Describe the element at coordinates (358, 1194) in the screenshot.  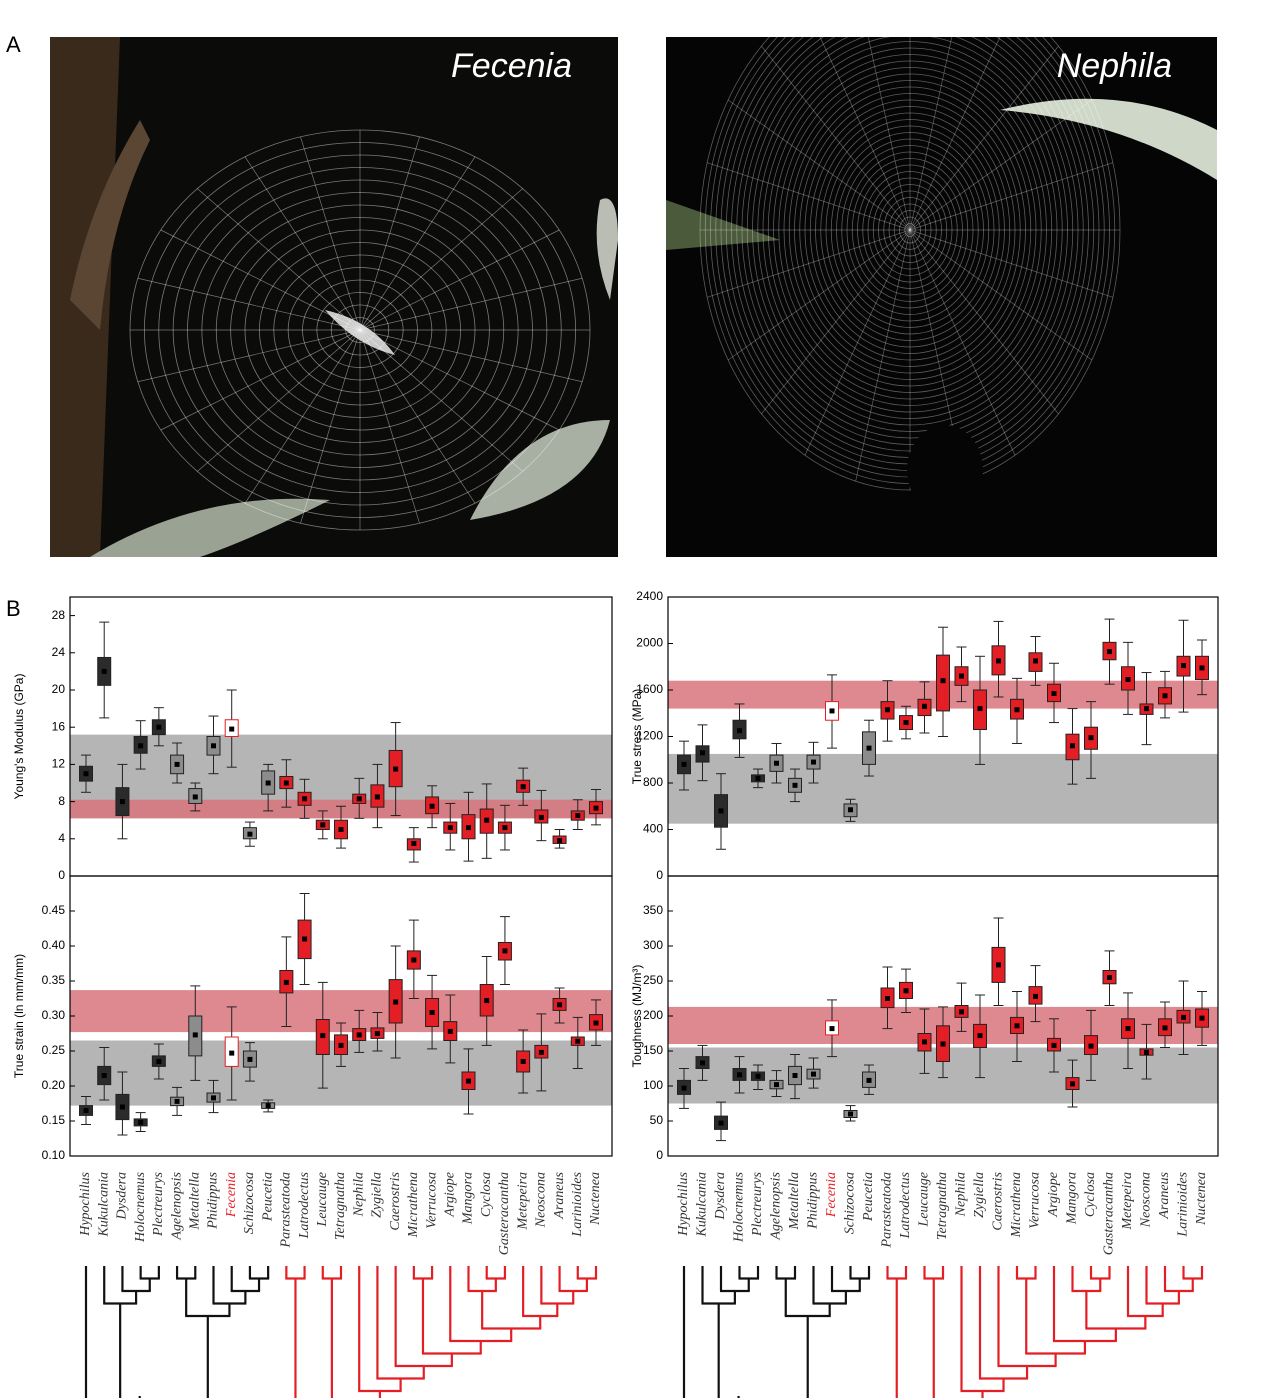
I see `genus-label: Nephila` at that location.